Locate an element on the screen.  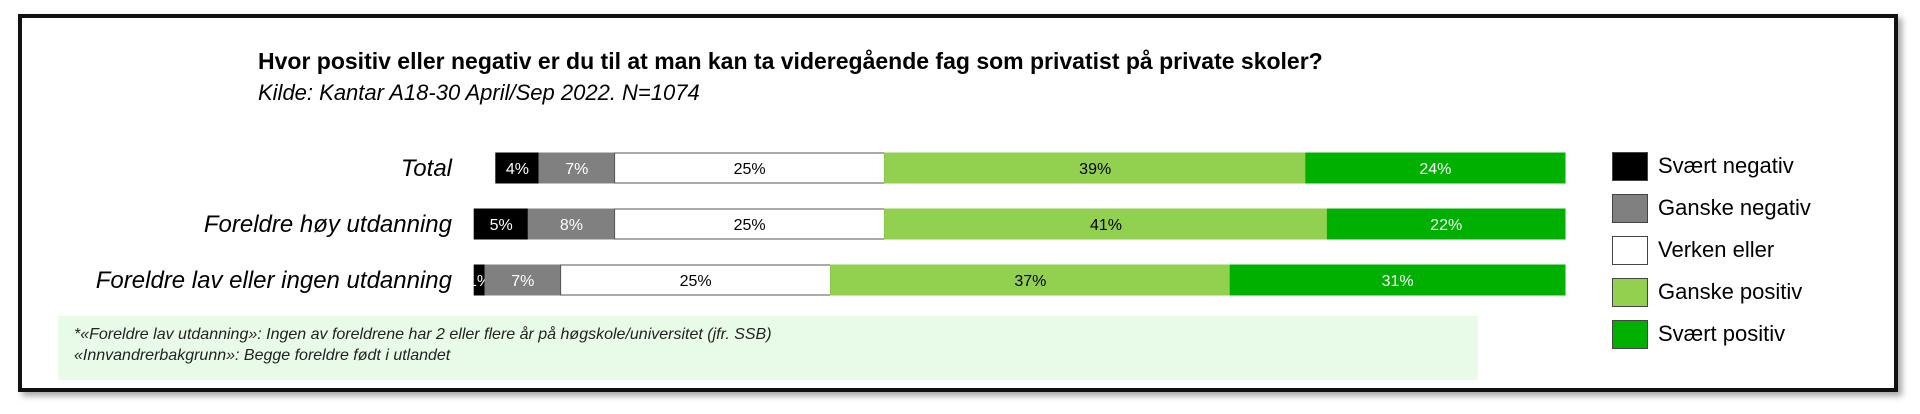
legend-label-svaert-positiv: Svært positiv is located at coordinates (1722, 333).